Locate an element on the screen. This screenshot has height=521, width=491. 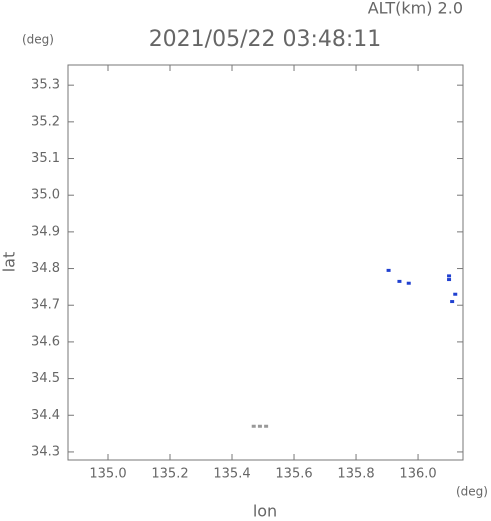
altitude-label: ALT(km) 2.0 is located at coordinates (415, 9).